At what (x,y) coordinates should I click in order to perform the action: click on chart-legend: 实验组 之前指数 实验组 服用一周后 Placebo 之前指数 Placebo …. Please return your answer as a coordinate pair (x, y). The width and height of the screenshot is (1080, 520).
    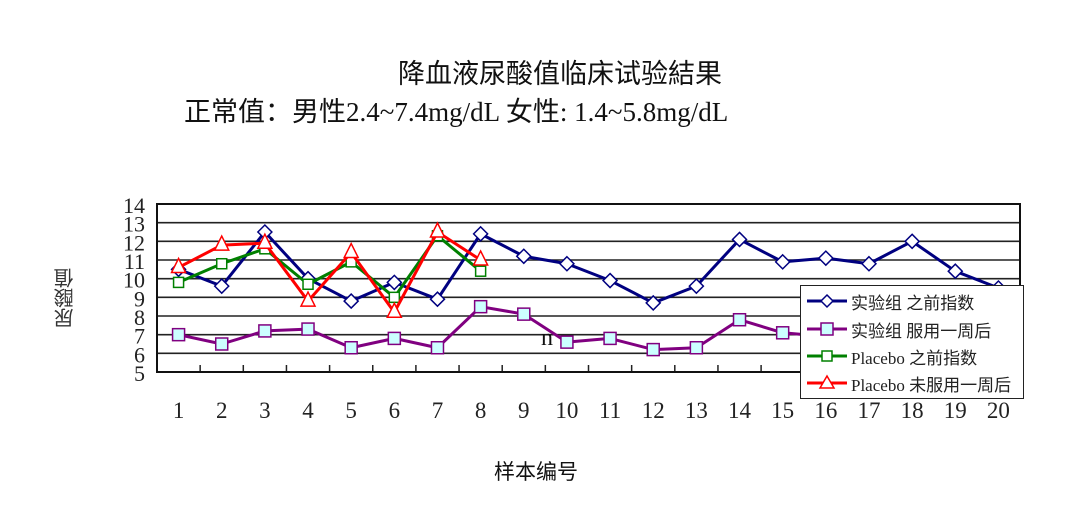
    Looking at the image, I should click on (912, 342).